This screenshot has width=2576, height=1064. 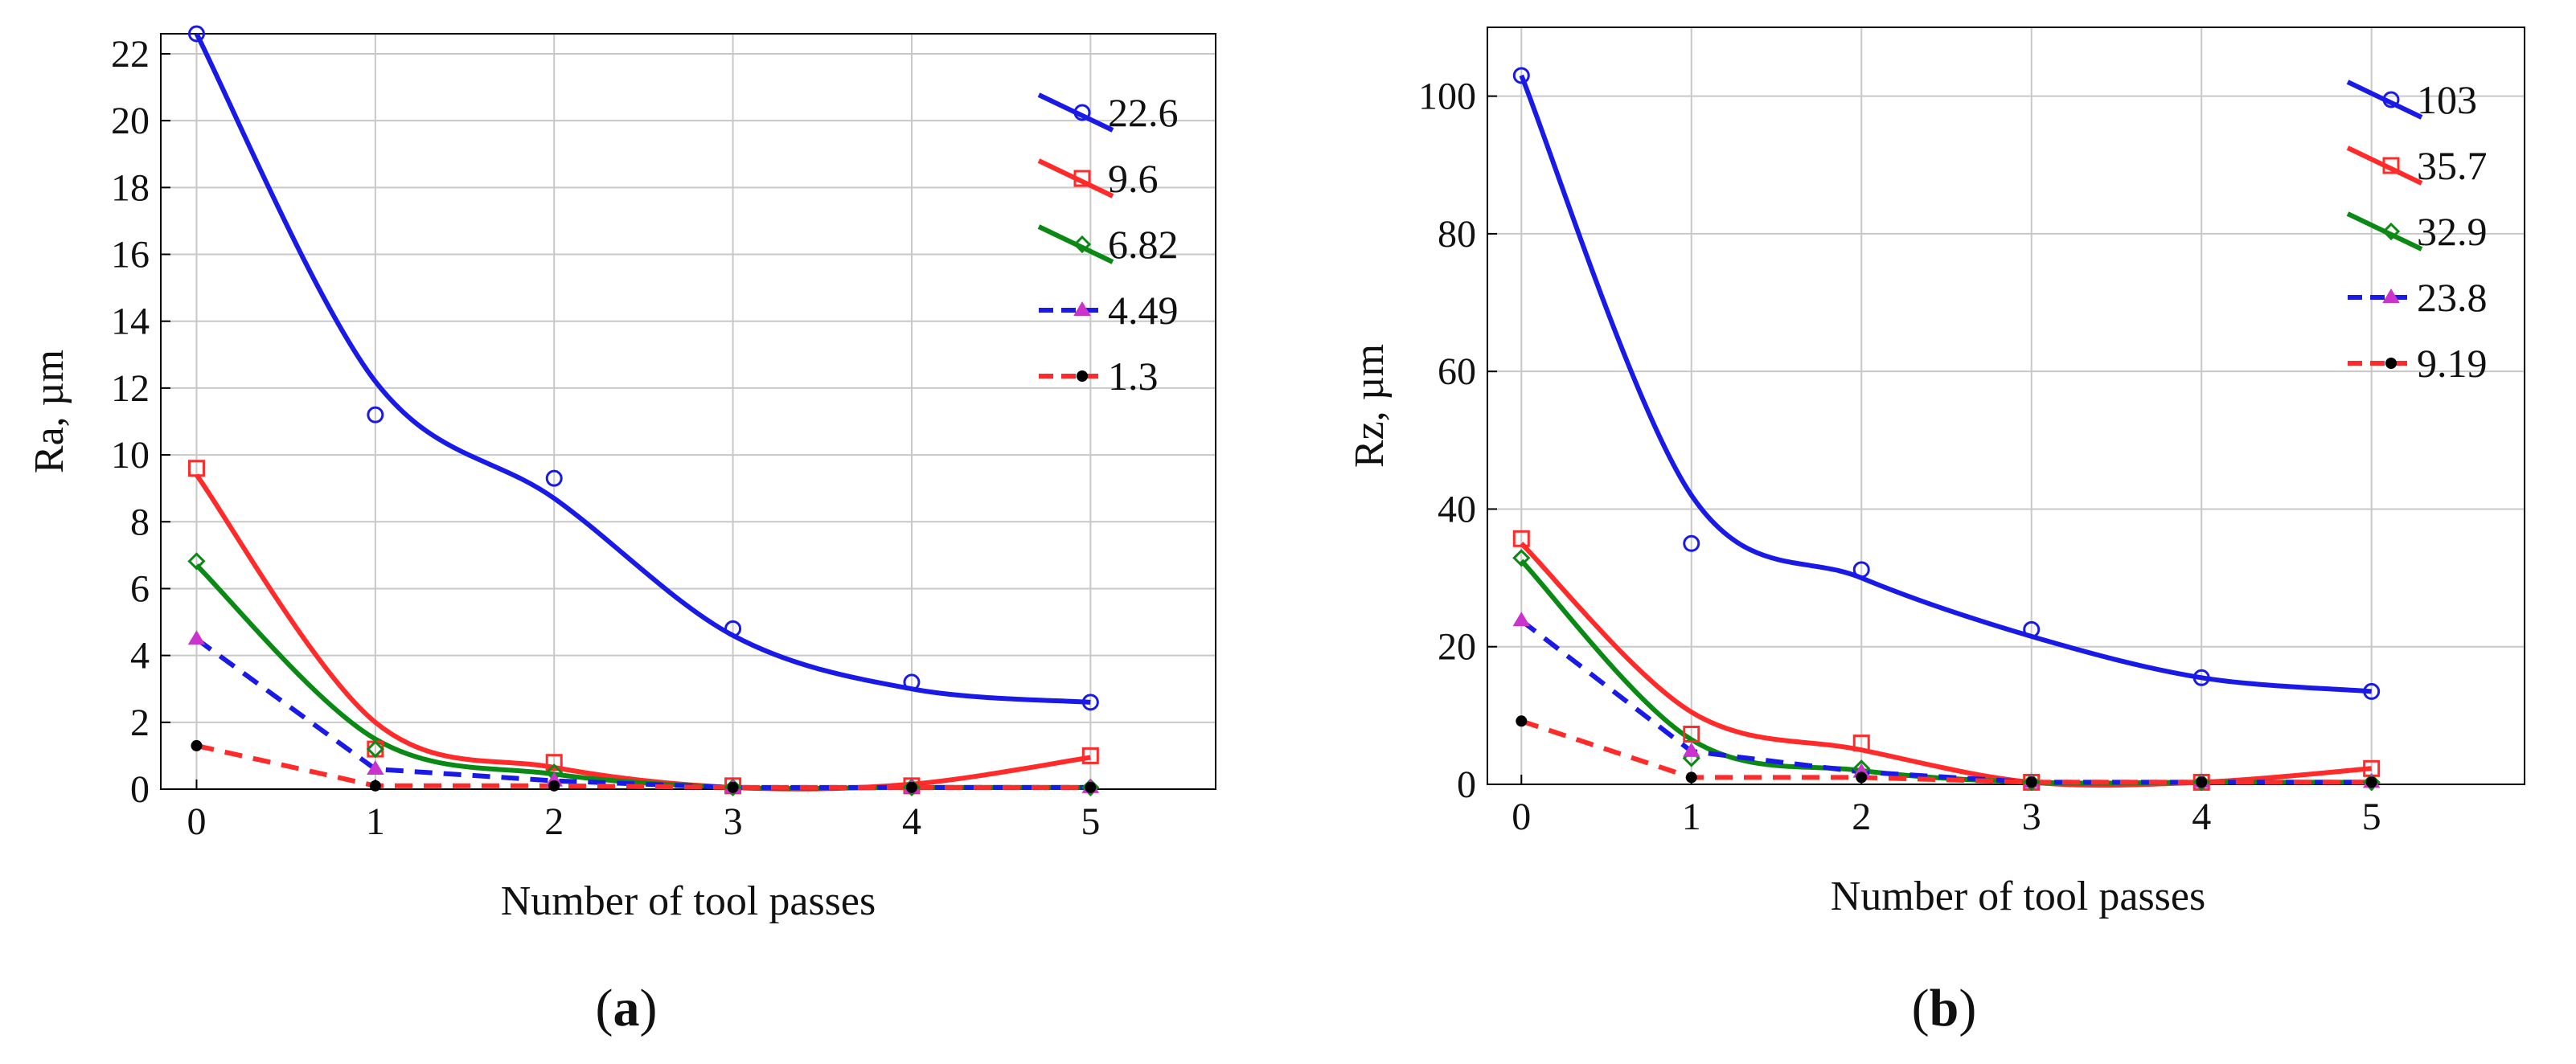 I want to click on legend-label: 1.3, so click(x=1133, y=376).